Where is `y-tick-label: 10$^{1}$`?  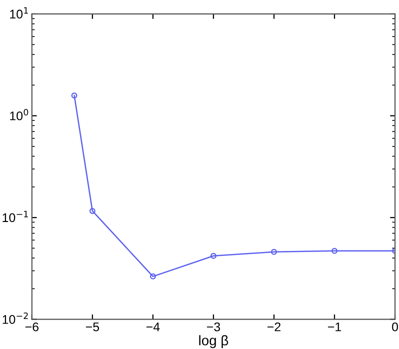 y-tick-label: 10$^{1}$ is located at coordinates (19, 13).